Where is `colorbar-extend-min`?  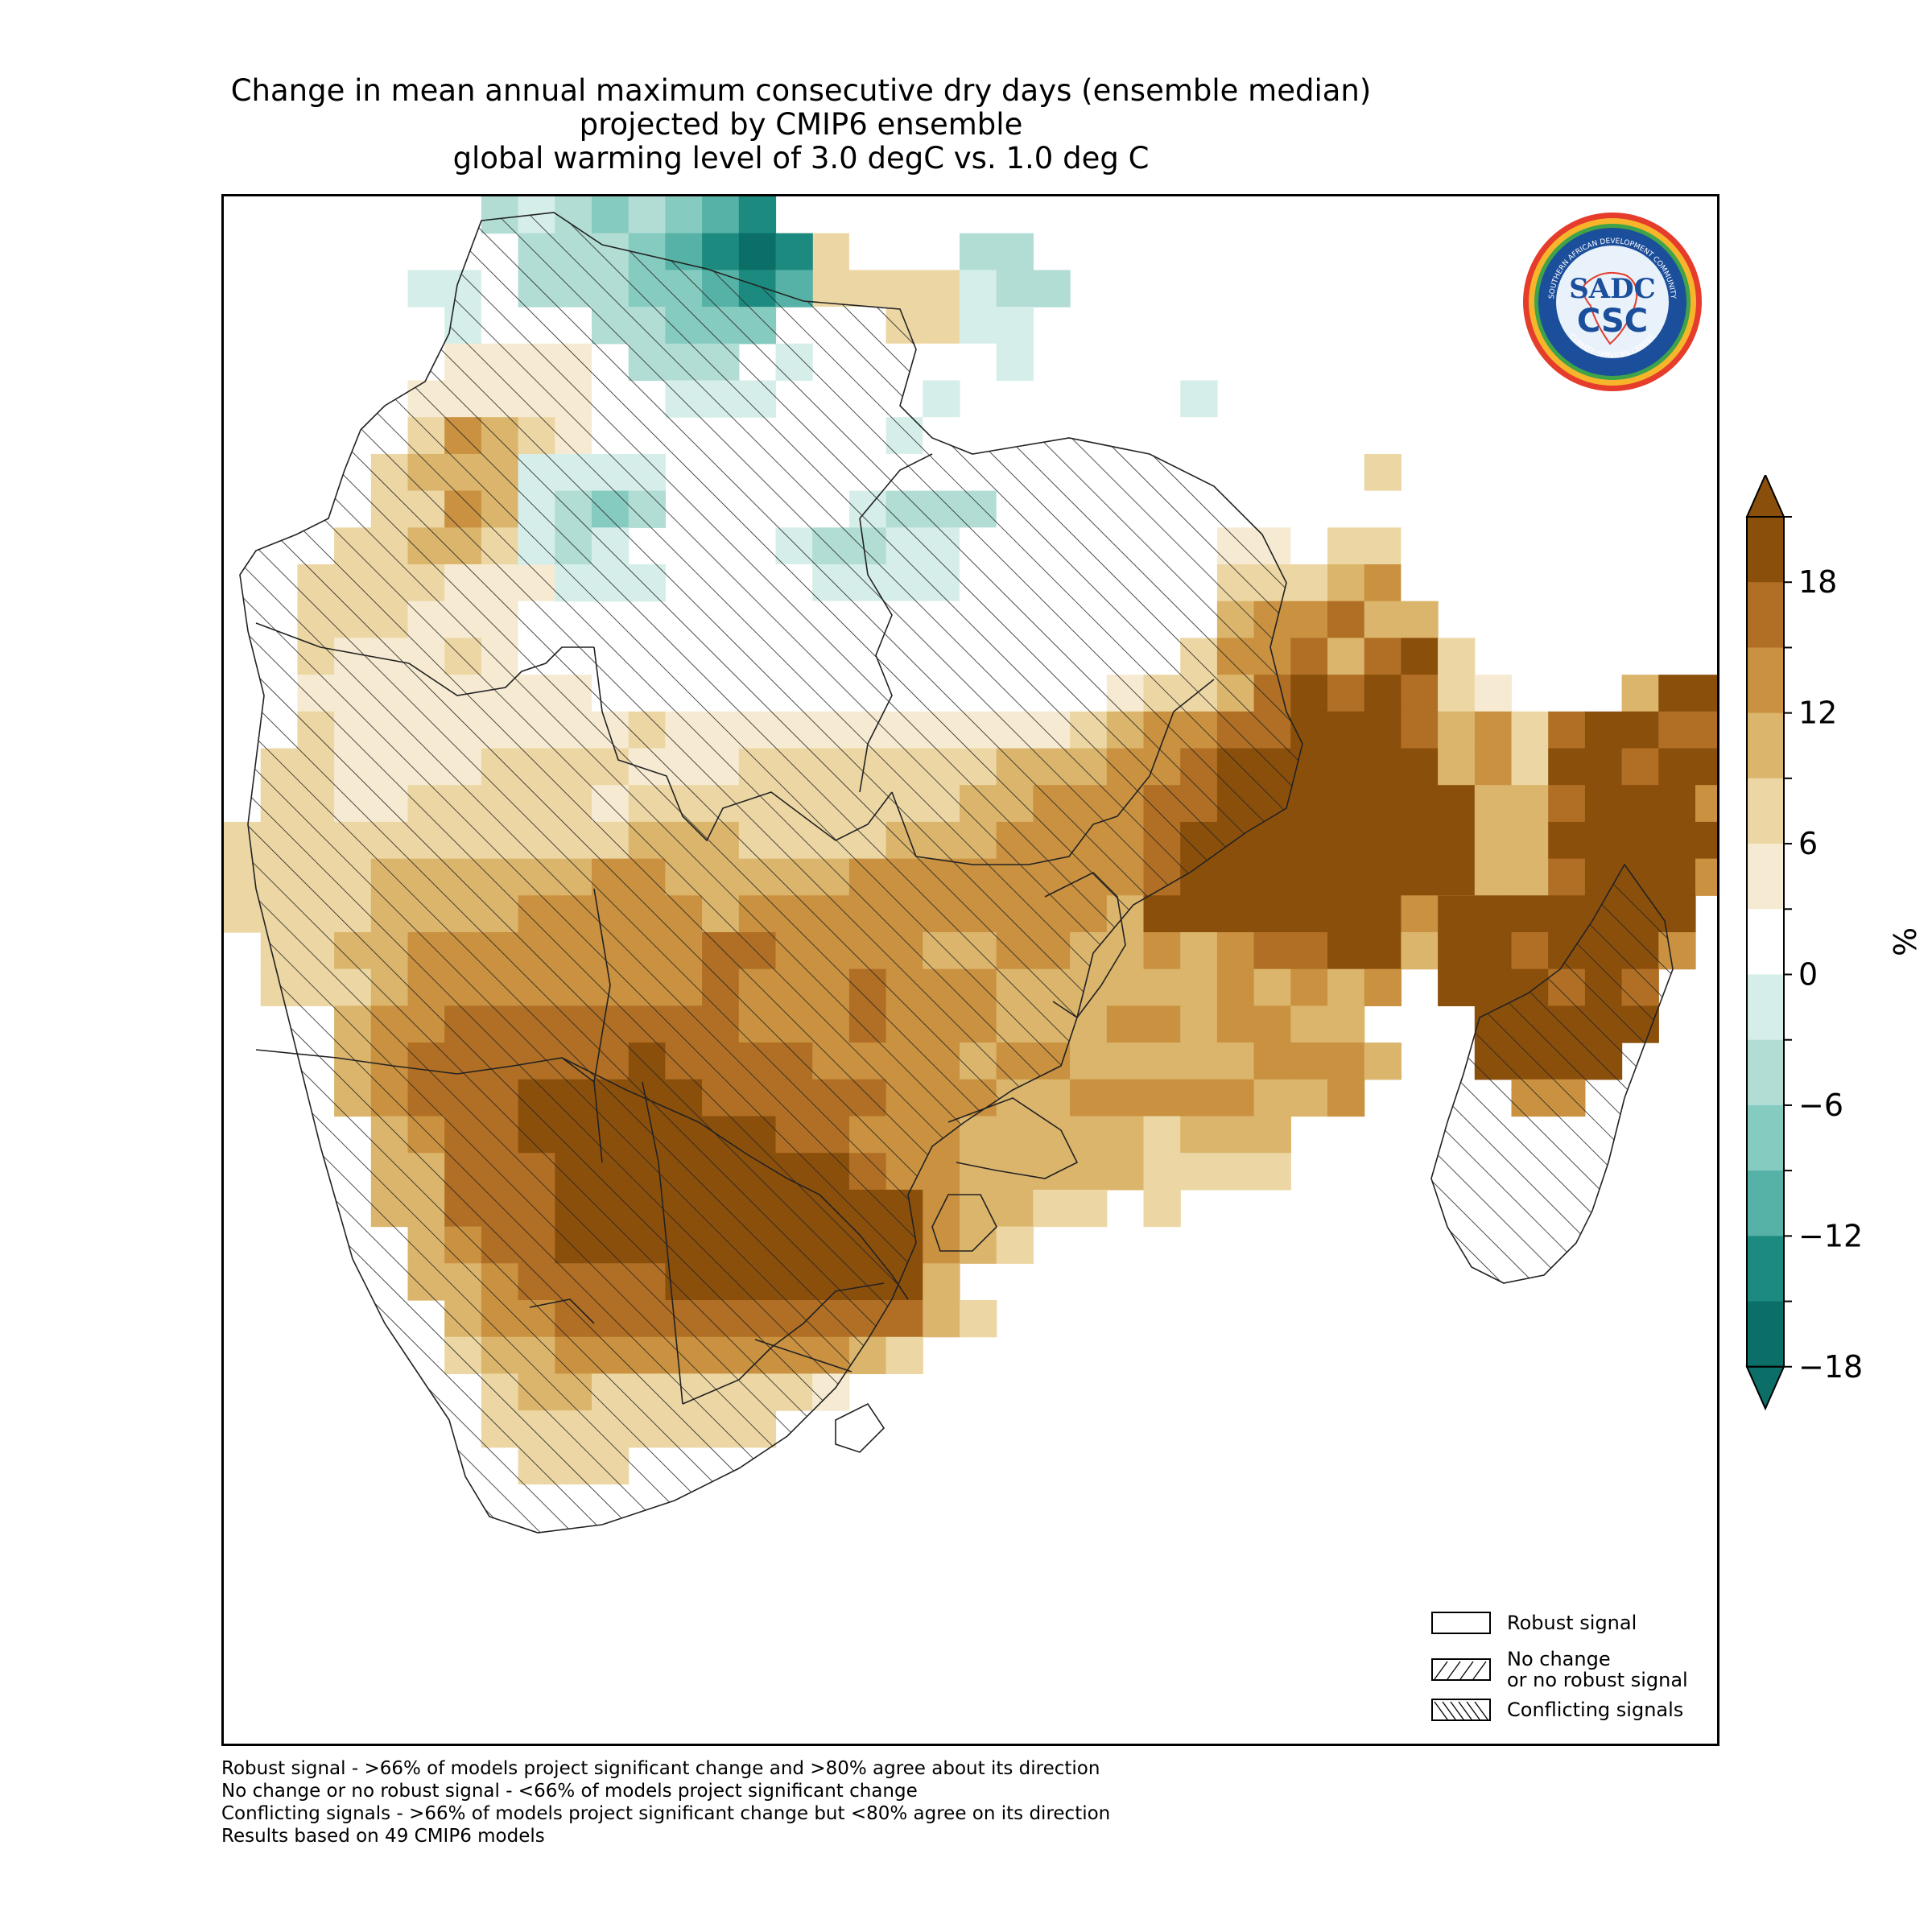
colorbar-extend-min is located at coordinates (1765, 1388).